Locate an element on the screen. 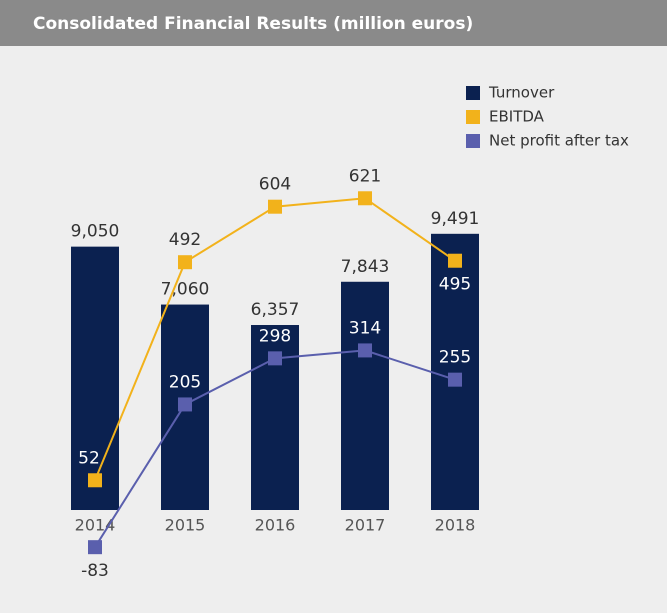  bar-value-label: 9,050 is located at coordinates (95, 232).